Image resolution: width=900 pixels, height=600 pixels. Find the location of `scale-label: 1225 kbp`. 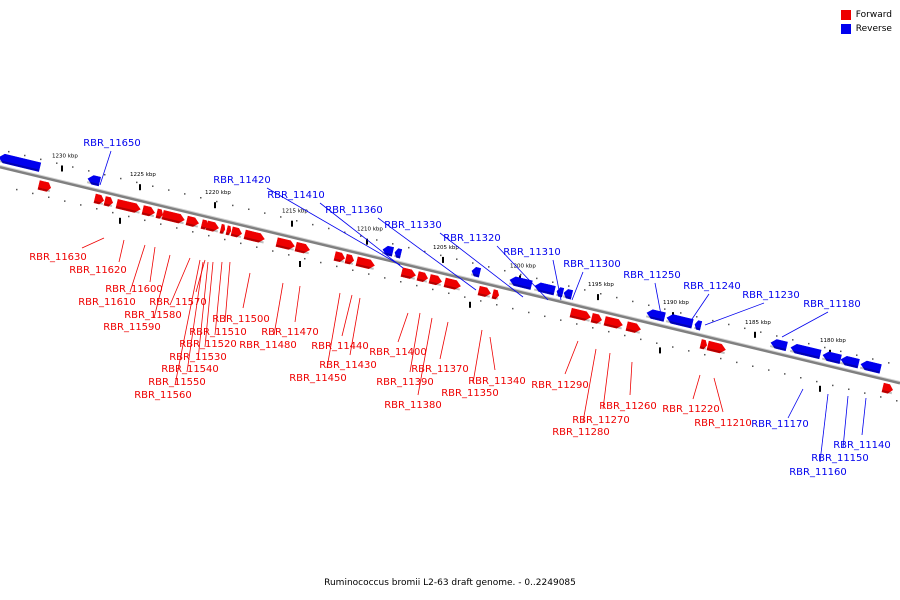

scale-label: 1225 kbp is located at coordinates (143, 175).